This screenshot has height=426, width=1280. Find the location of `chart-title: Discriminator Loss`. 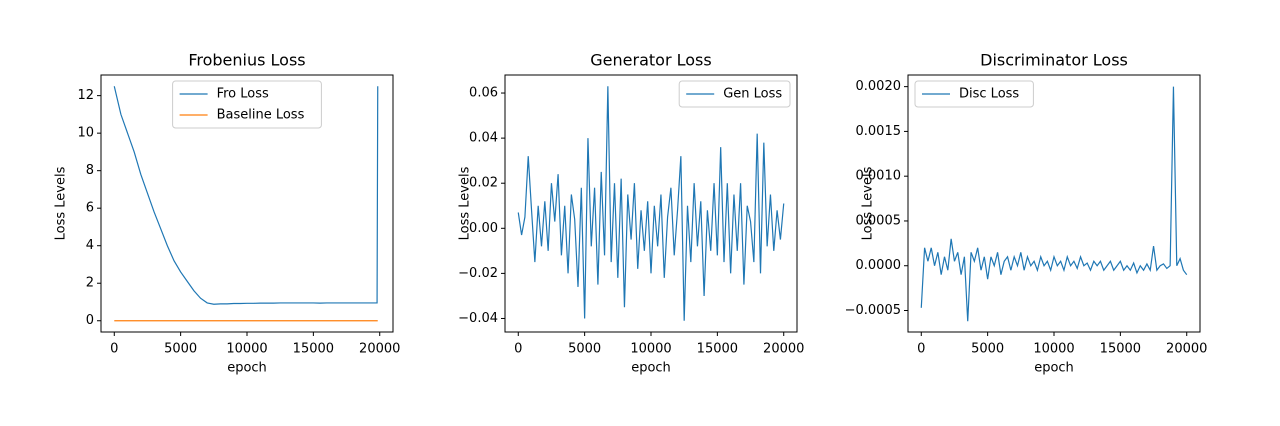

chart-title: Discriminator Loss is located at coordinates (1054, 60).